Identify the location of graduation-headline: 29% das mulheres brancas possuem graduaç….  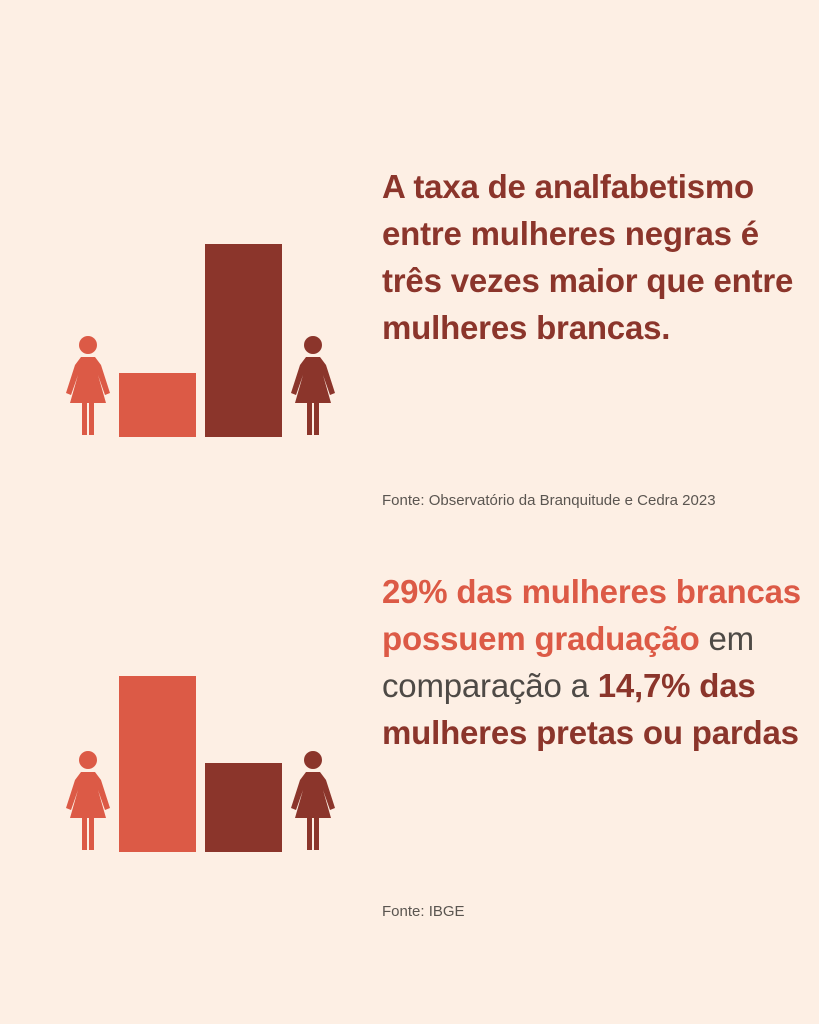
(592, 662).